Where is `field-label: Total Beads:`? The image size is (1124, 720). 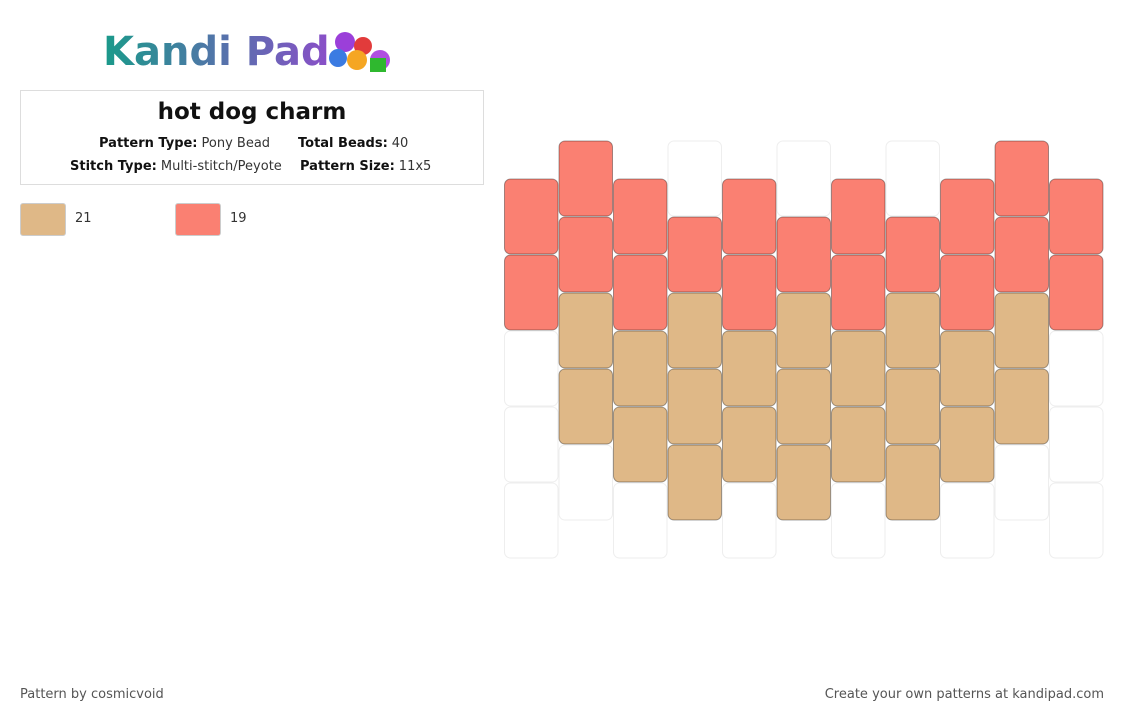 field-label: Total Beads: is located at coordinates (343, 143).